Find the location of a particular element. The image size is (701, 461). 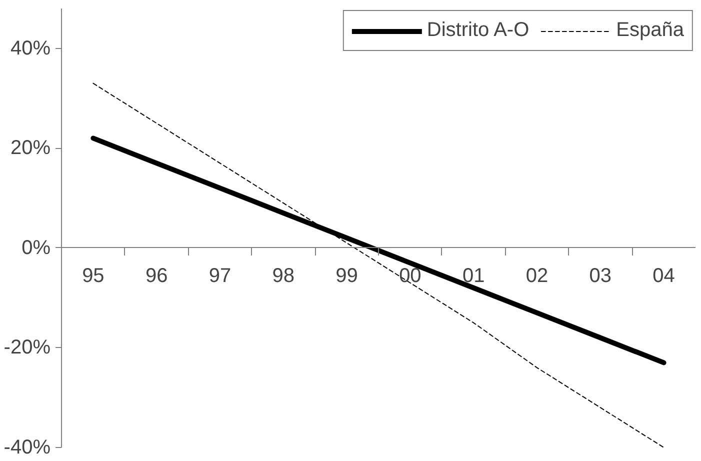

x-tick-label: 01 is located at coordinates (473, 275).